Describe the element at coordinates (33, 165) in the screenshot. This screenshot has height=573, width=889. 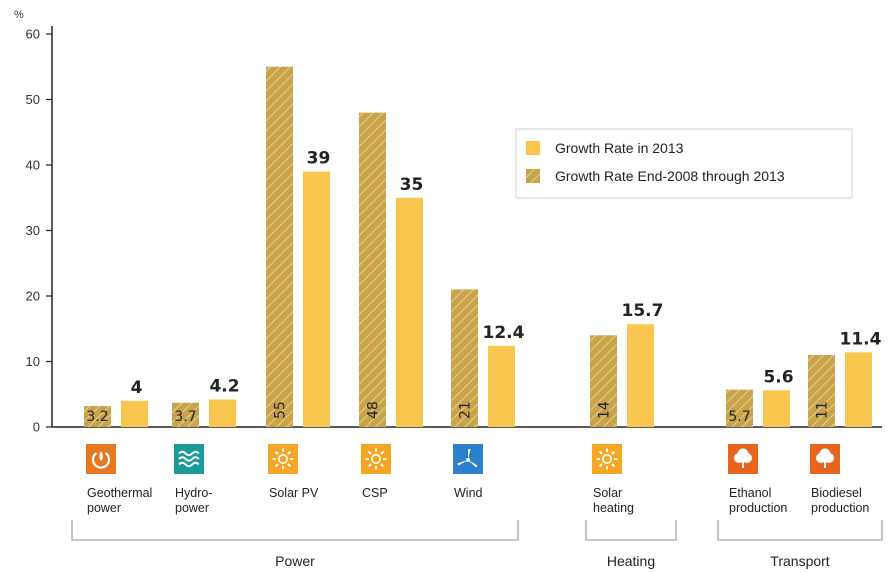
I see `y-tick-label: 40` at that location.